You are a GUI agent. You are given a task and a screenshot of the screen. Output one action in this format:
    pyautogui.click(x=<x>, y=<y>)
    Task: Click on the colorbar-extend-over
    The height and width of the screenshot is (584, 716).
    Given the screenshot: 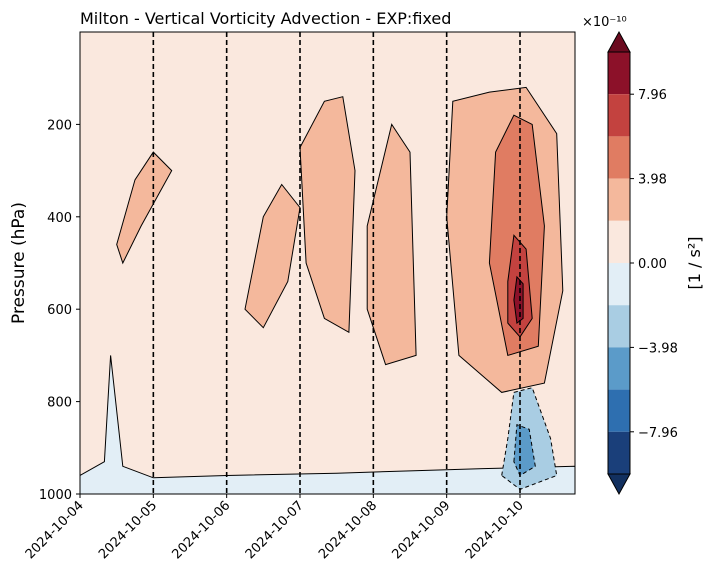 What is the action you would take?
    pyautogui.click(x=619, y=41)
    